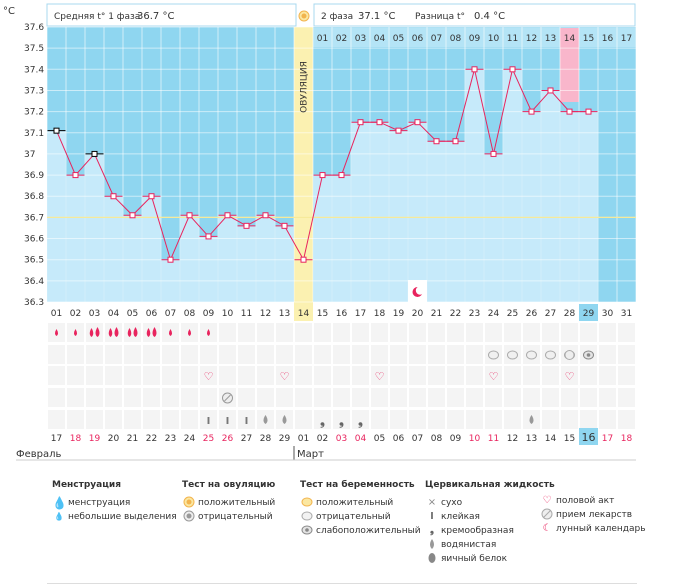 This screenshot has height=587, width=675. Describe the element at coordinates (56, 332) in the screenshot. I see `small-drop-icon` at that location.